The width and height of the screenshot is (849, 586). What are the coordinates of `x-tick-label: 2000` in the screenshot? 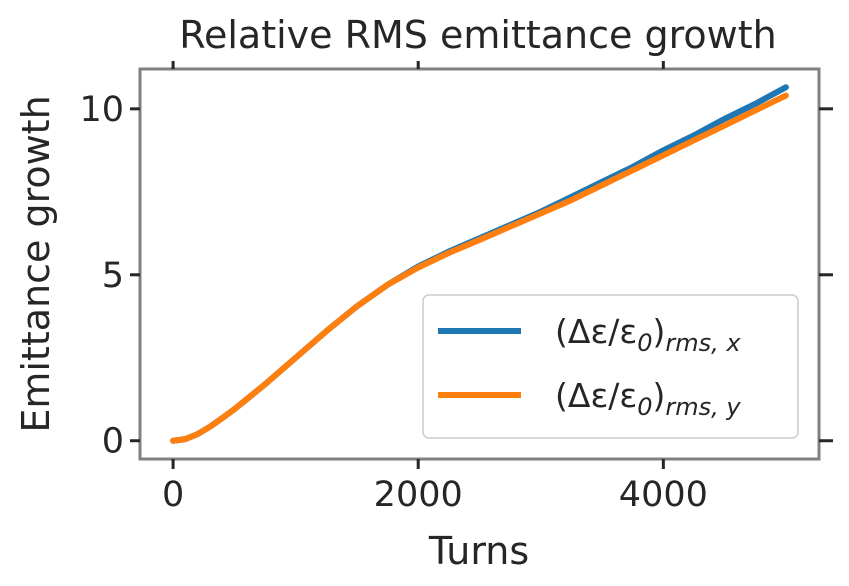 It's located at (418, 495).